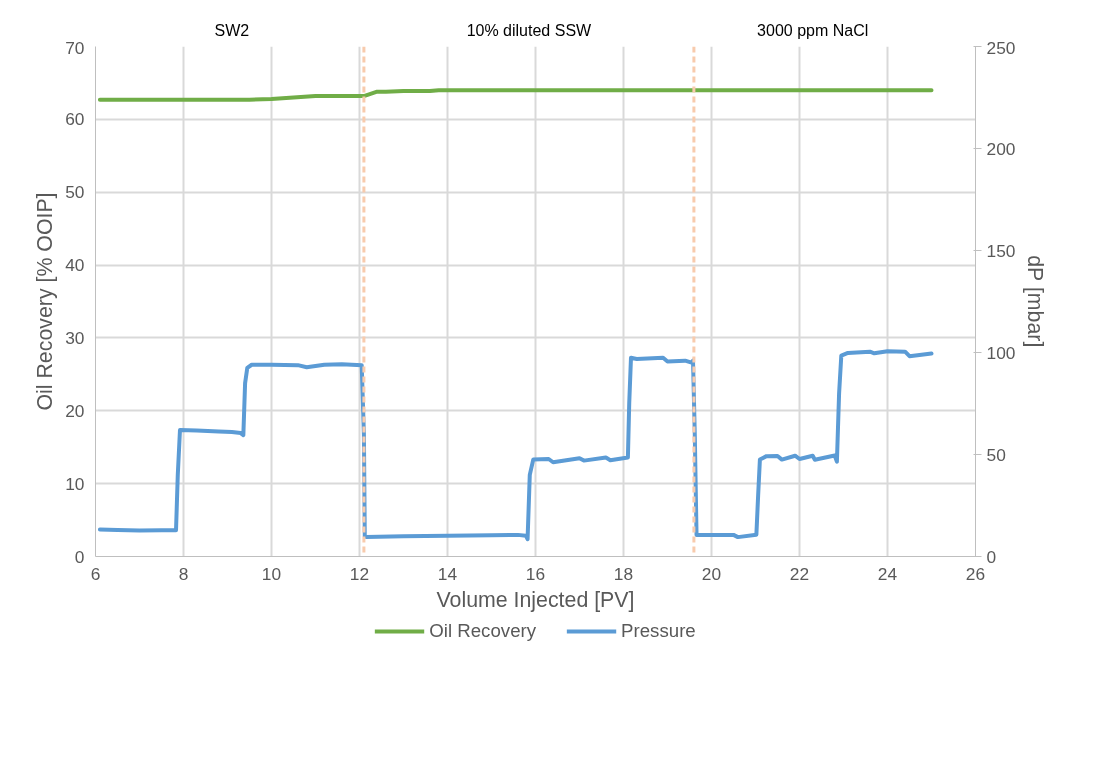  I want to click on y2-tick-label: 100, so click(1001, 352).